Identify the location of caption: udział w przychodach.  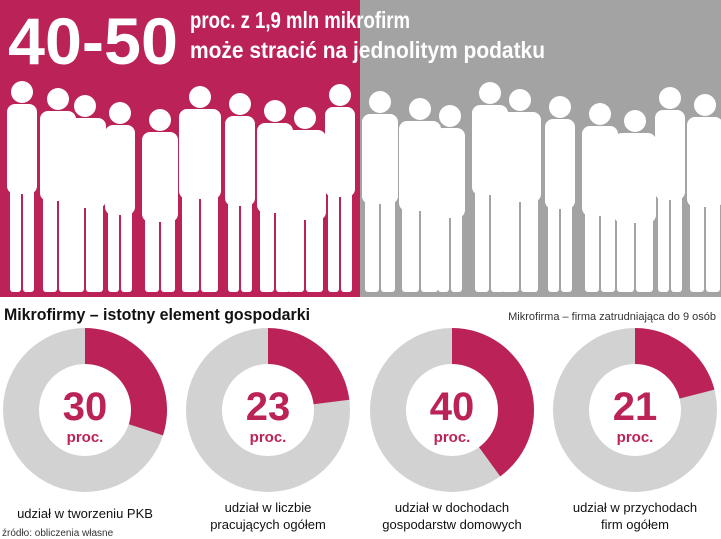
(635, 507).